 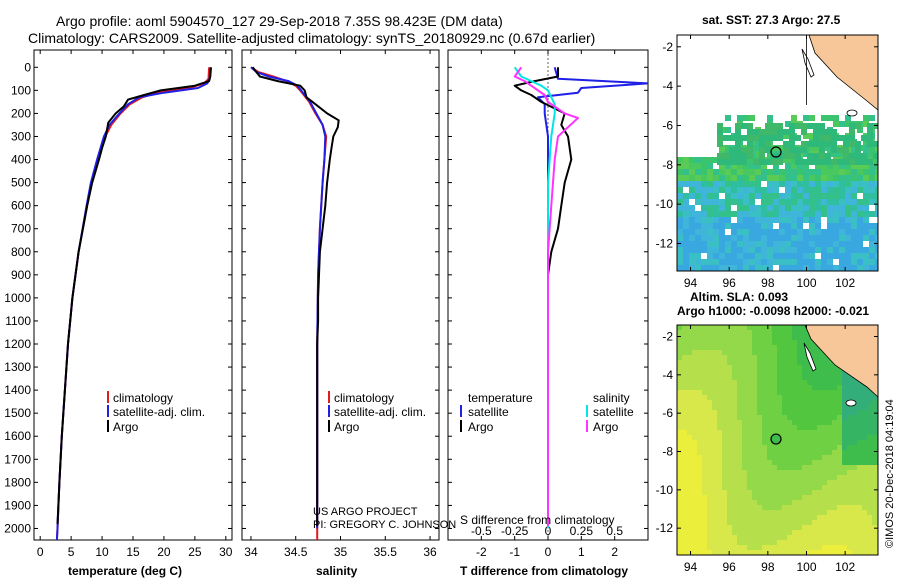 I want to click on xtick-label: 30, so click(x=226, y=552).